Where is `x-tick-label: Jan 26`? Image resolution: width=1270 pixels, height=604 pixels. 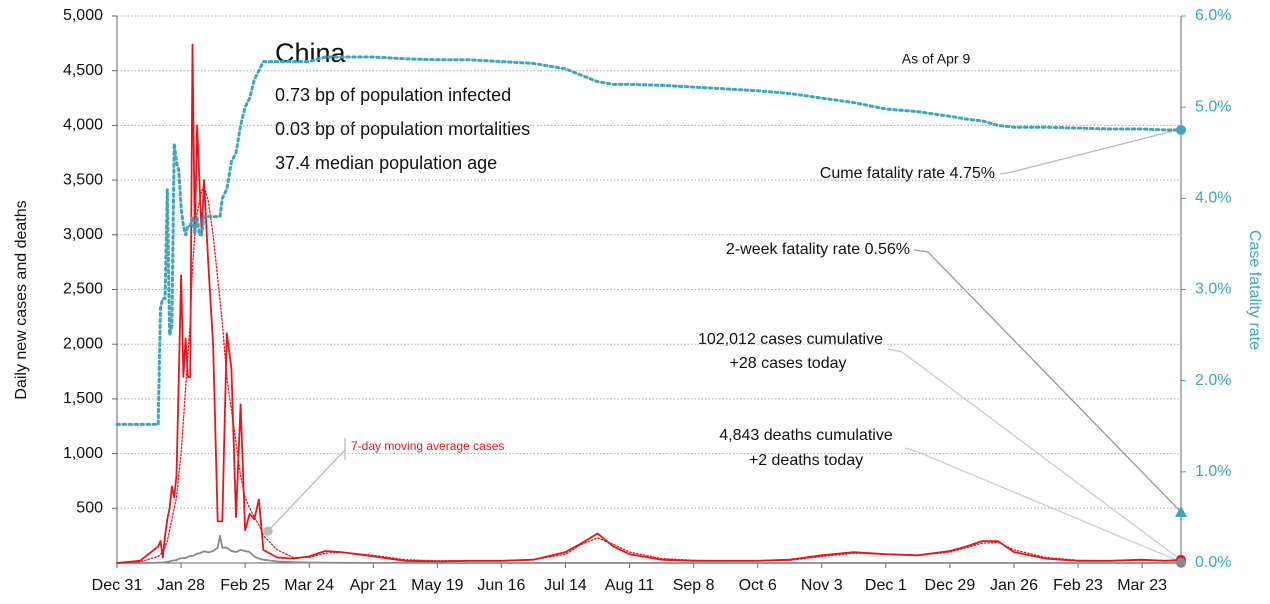
x-tick-label: Jan 26 is located at coordinates (1014, 585).